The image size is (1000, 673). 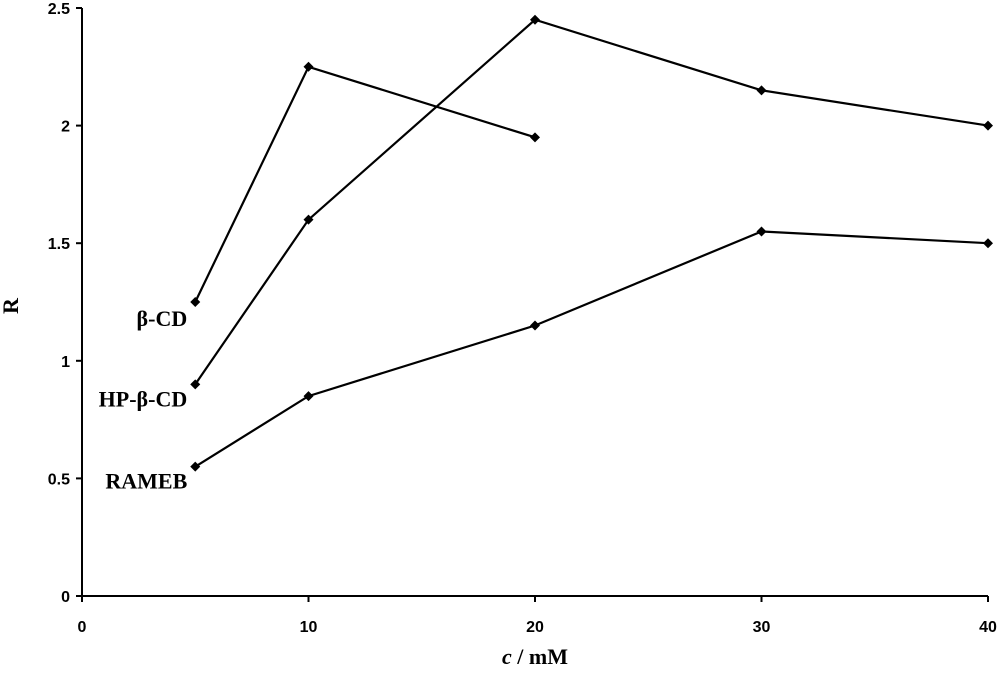 What do you see at coordinates (65, 597) in the screenshot?
I see `y-tick-label: 0` at bounding box center [65, 597].